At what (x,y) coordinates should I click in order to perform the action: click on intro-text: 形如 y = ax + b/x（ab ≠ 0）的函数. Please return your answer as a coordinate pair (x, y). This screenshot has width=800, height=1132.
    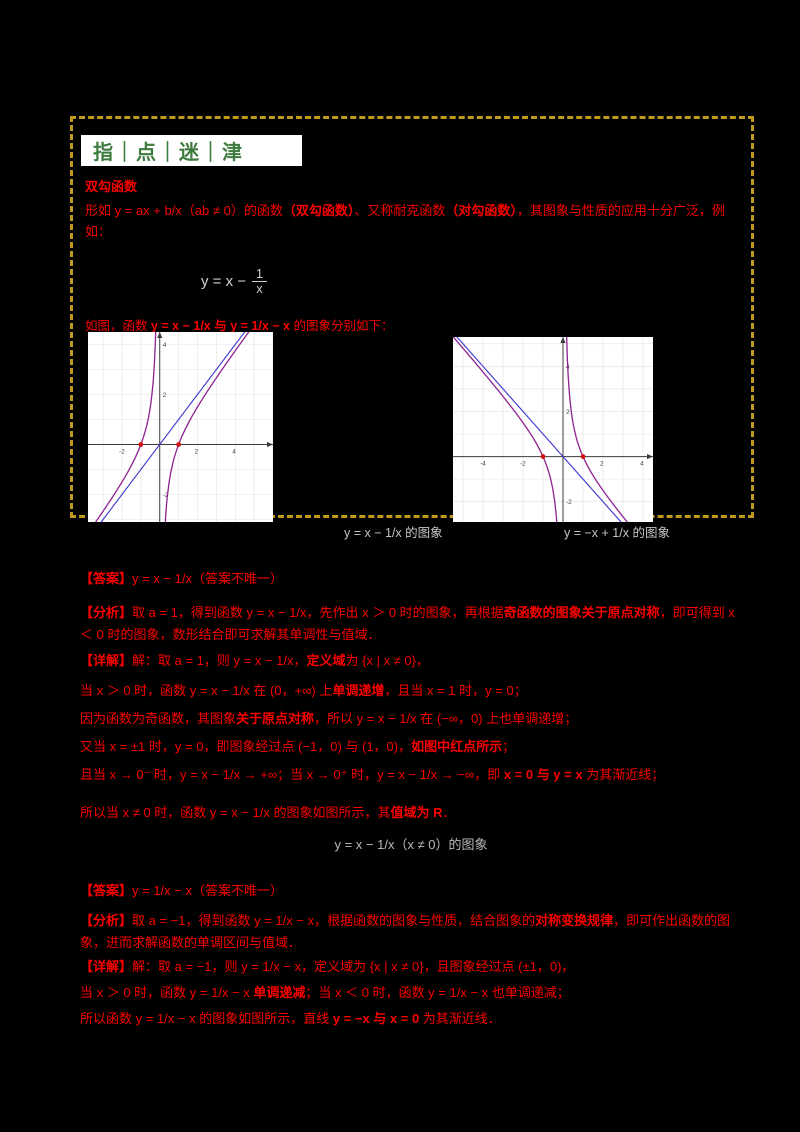
    Looking at the image, I should click on (184, 210).